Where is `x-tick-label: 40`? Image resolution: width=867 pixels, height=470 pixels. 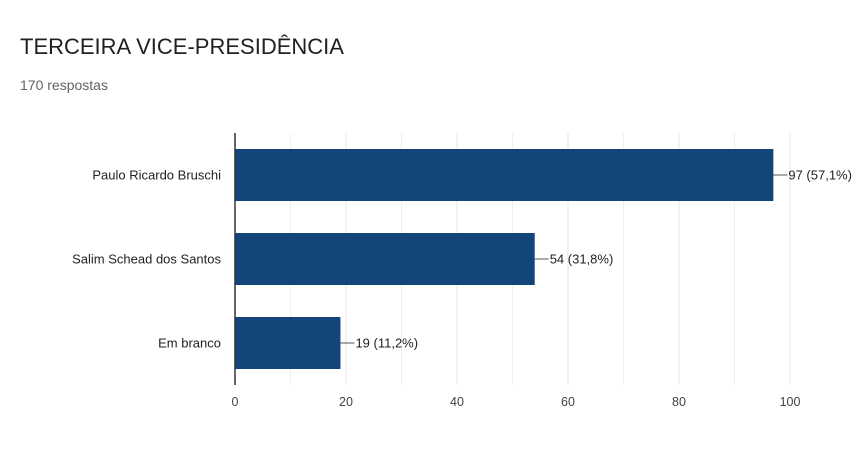
x-tick-label: 40 is located at coordinates (457, 402).